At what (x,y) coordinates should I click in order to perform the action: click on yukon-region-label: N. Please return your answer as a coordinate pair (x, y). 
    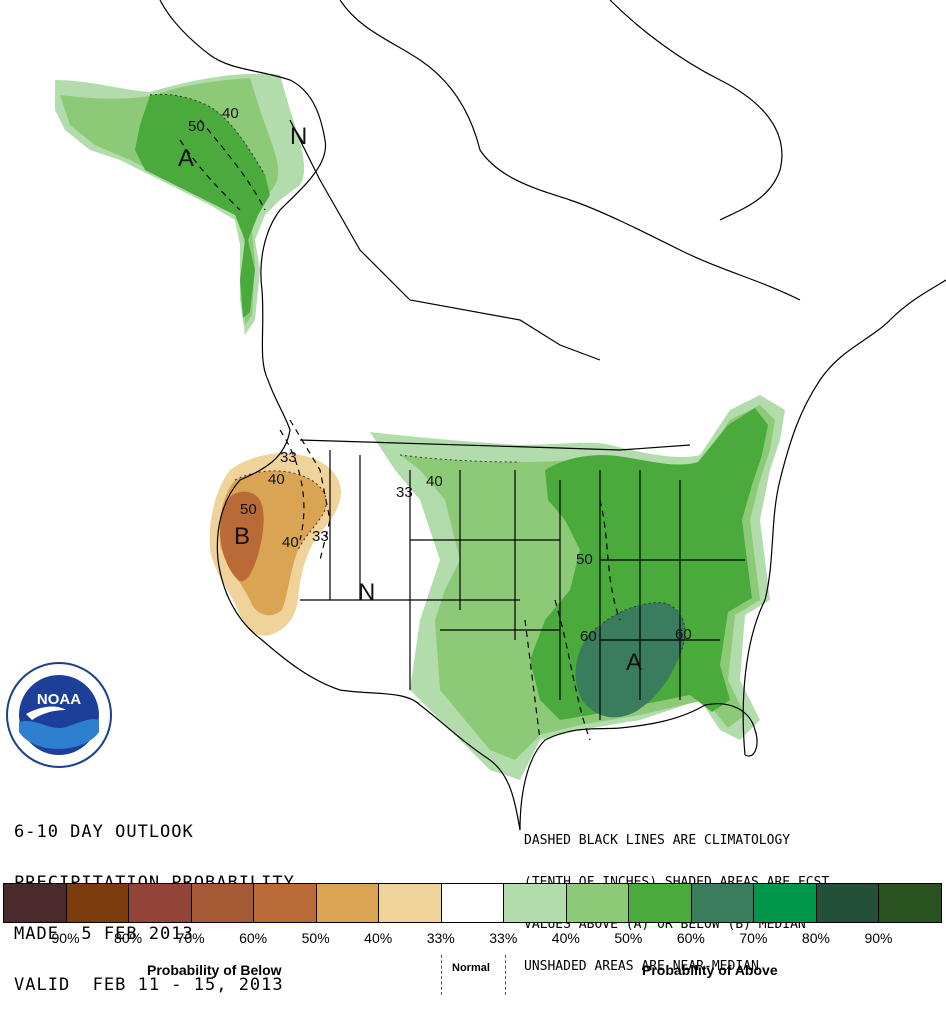
    Looking at the image, I should click on (298, 136).